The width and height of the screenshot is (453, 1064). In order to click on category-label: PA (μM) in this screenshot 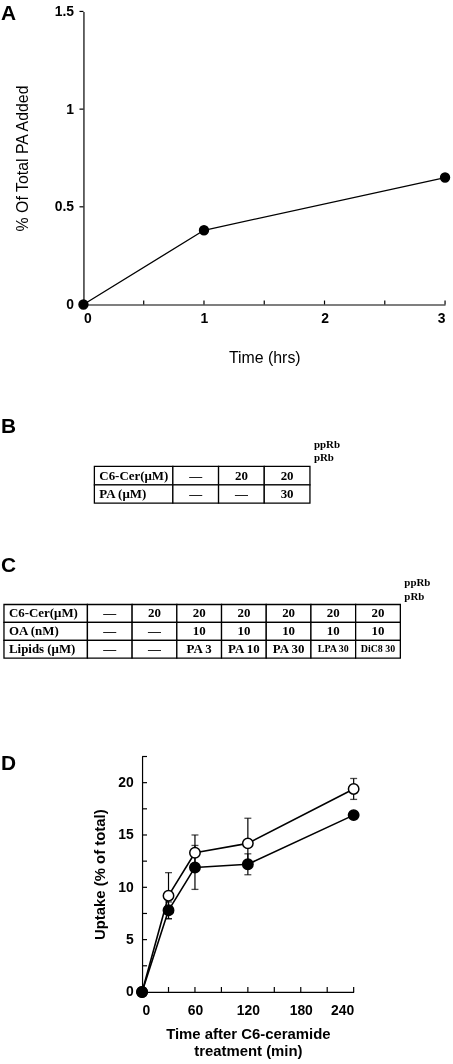, I will do `click(123, 493)`.